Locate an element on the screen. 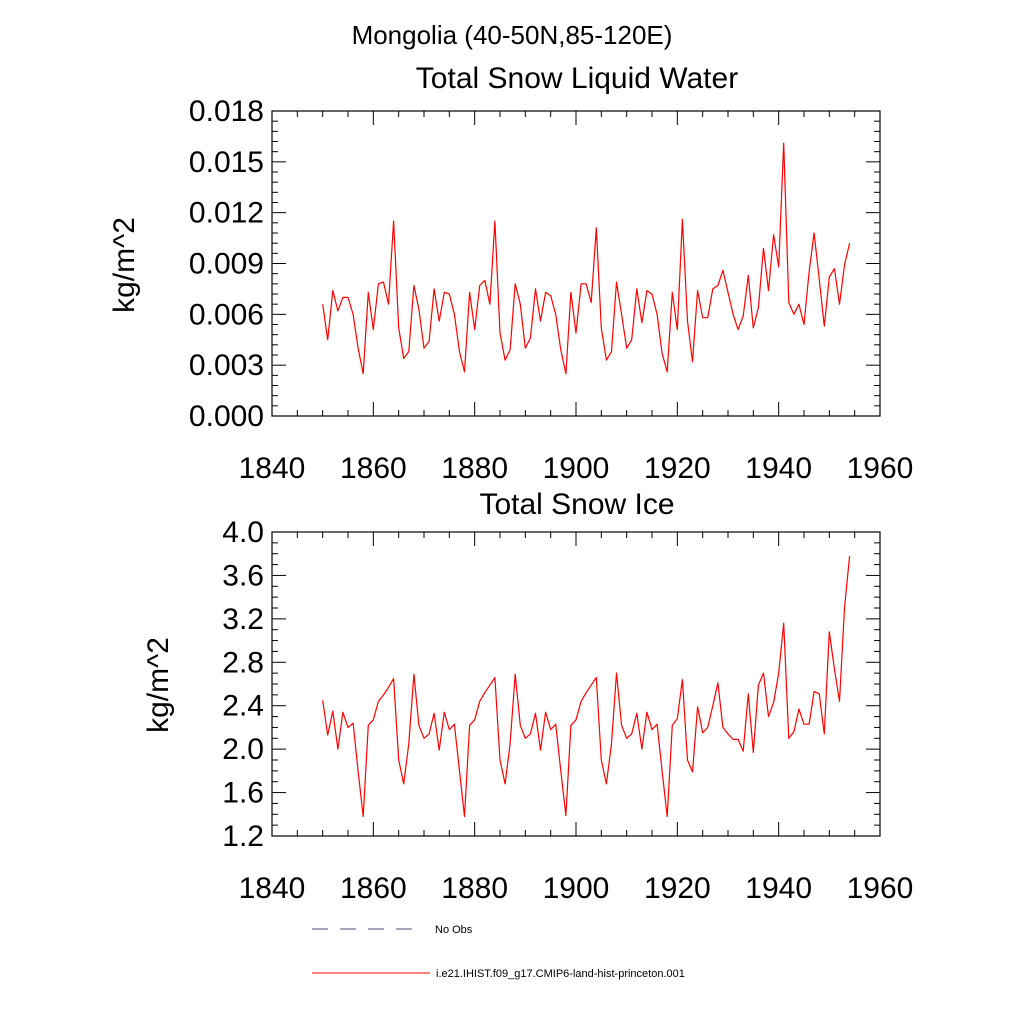  y-tick-label: 0.009 is located at coordinates (226, 264).